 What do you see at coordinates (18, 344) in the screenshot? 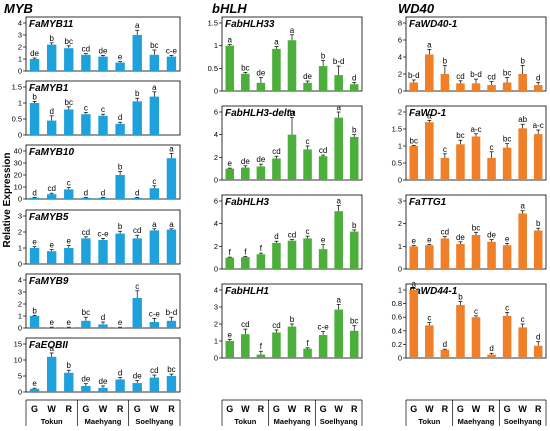
I see `y-tick-label: 15` at bounding box center [18, 344].